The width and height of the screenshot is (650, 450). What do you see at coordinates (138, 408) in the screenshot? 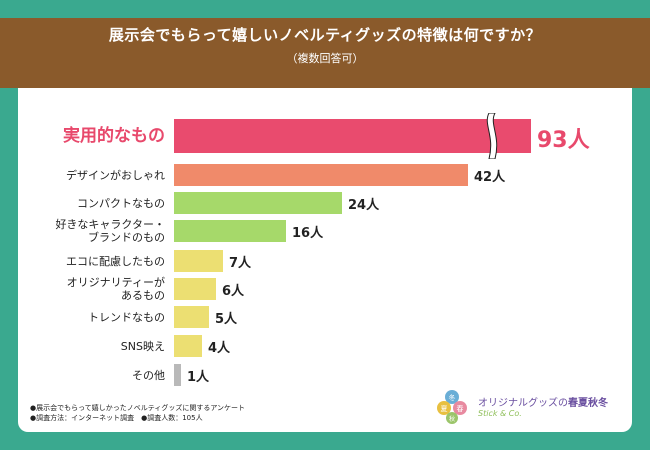
I see `survey-note: ●展示会でもらって嬉しかったノベルティグッズに関するアンケート` at bounding box center [138, 408].